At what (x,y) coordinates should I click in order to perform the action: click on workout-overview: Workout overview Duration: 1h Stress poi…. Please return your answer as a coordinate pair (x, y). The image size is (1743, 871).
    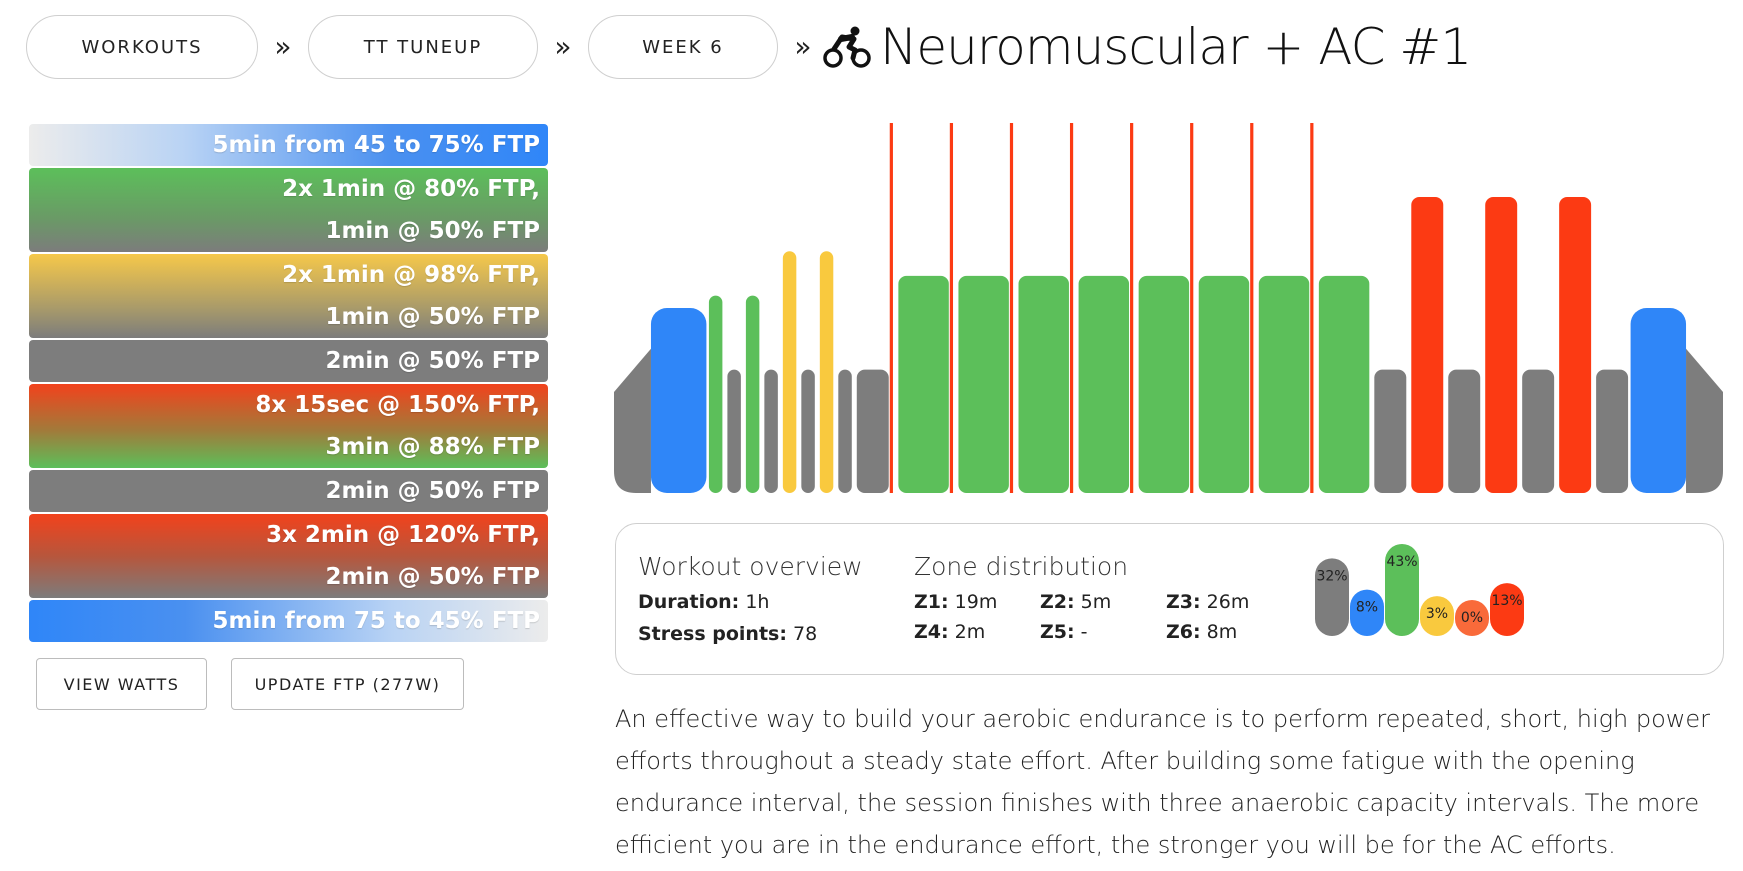
    Looking at the image, I should click on (750, 598).